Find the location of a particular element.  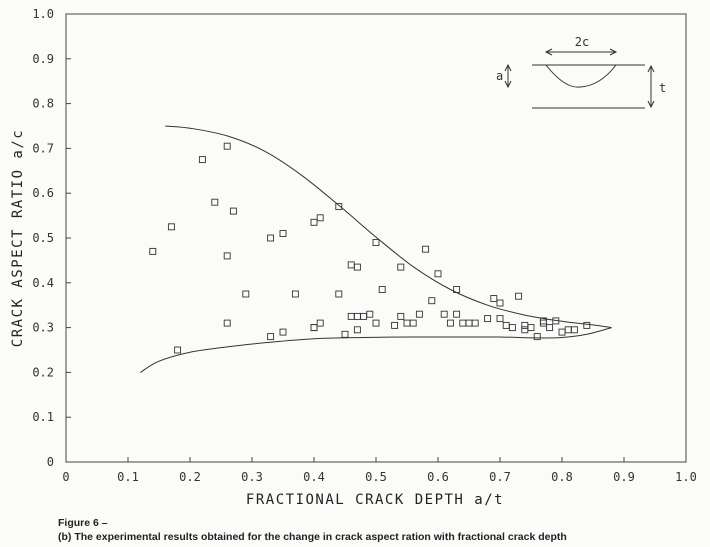

y-tick-label: 0.2 is located at coordinates (43, 372).